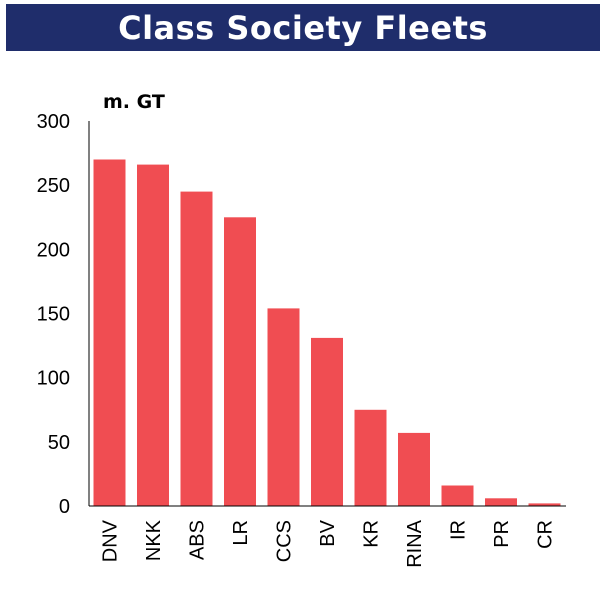 The height and width of the screenshot is (592, 604). Describe the element at coordinates (134, 102) in the screenshot. I see `y-unit-label: m. GT` at that location.